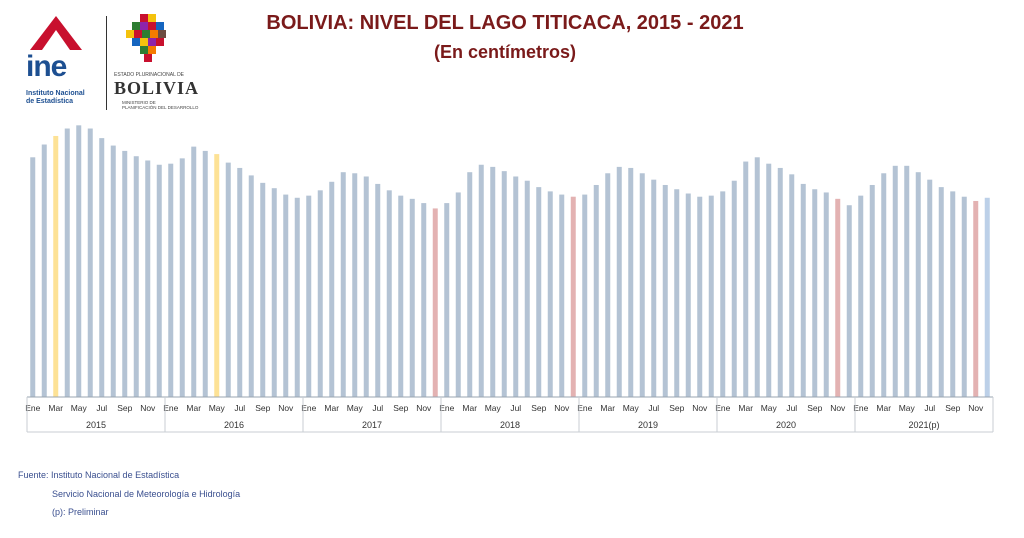 This screenshot has width=1024, height=538. I want to click on ine-triangle-inner-icon, so click(56, 40).